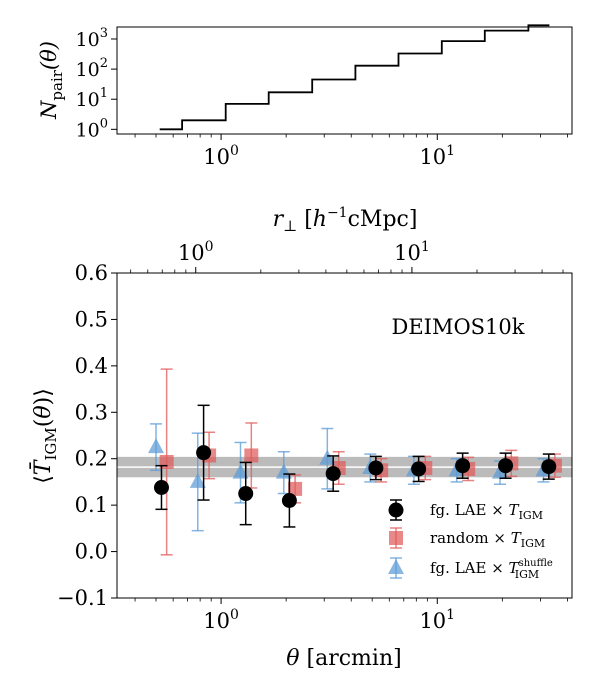 The height and width of the screenshot is (700, 600). What do you see at coordinates (92, 98) in the screenshot?
I see `top-ytick-label: 10¹` at bounding box center [92, 98].